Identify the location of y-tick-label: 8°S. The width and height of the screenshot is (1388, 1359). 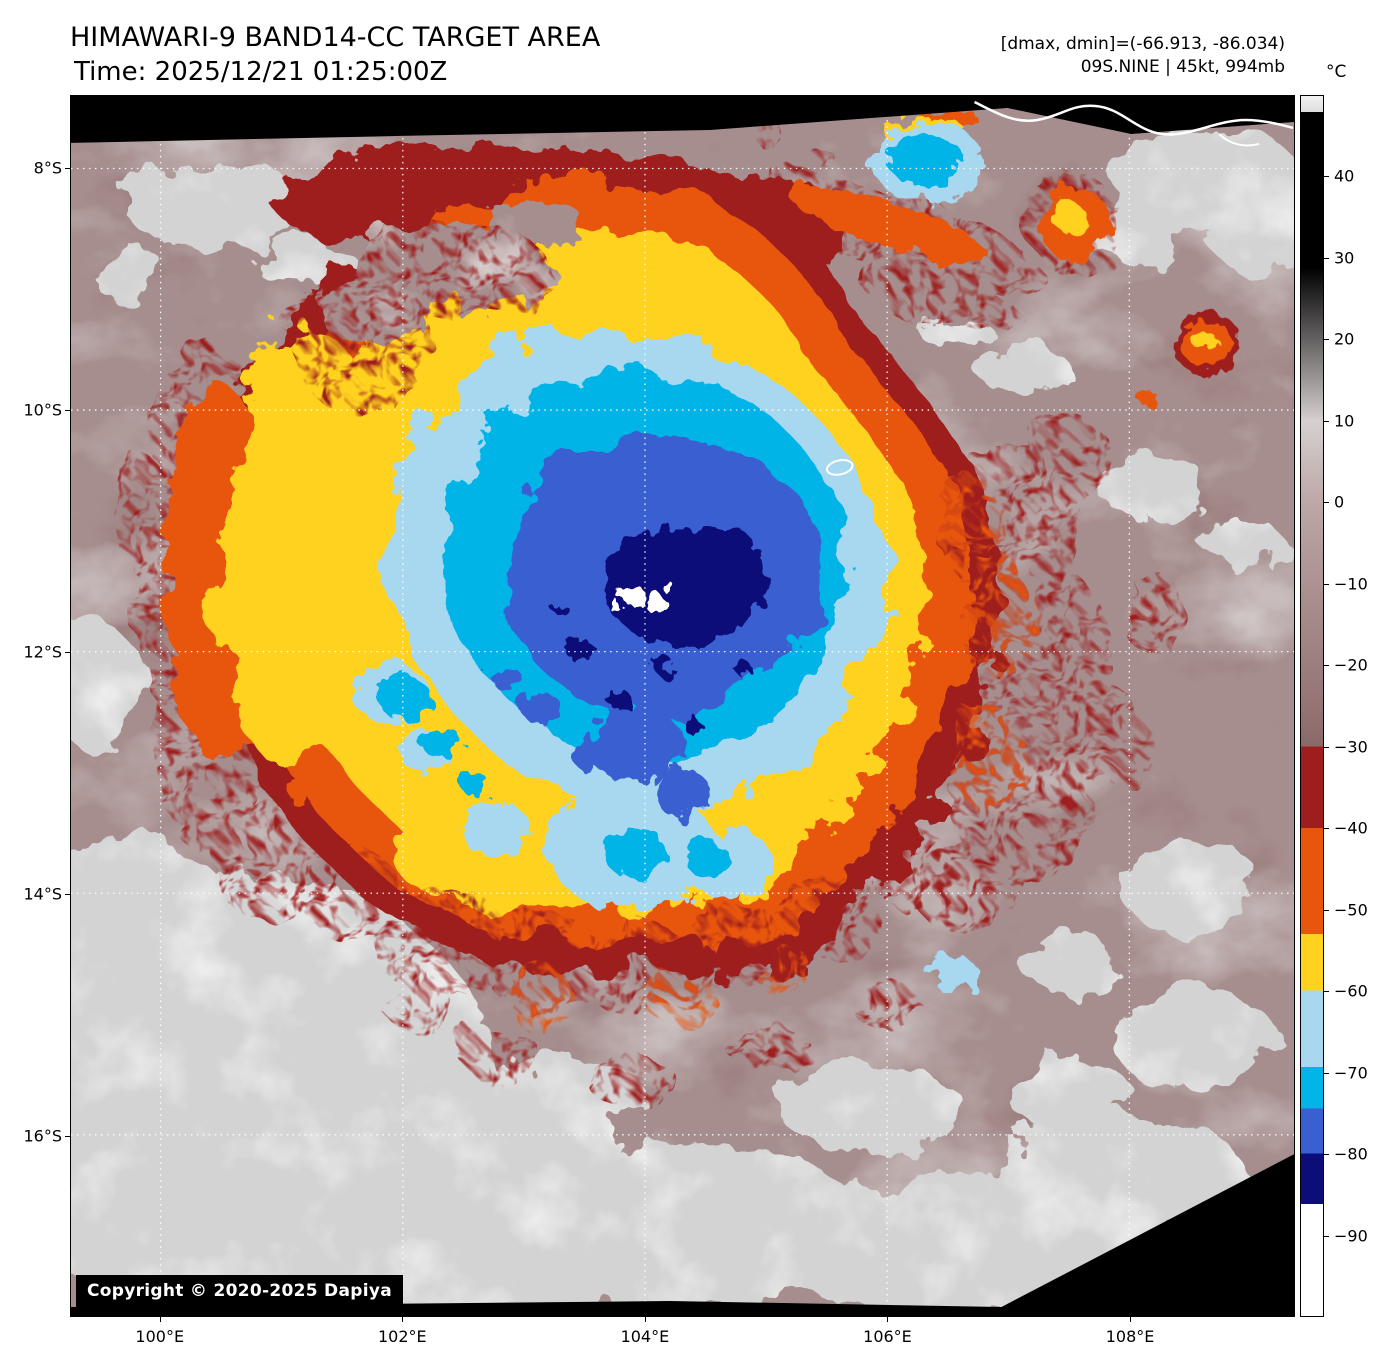
(47, 168).